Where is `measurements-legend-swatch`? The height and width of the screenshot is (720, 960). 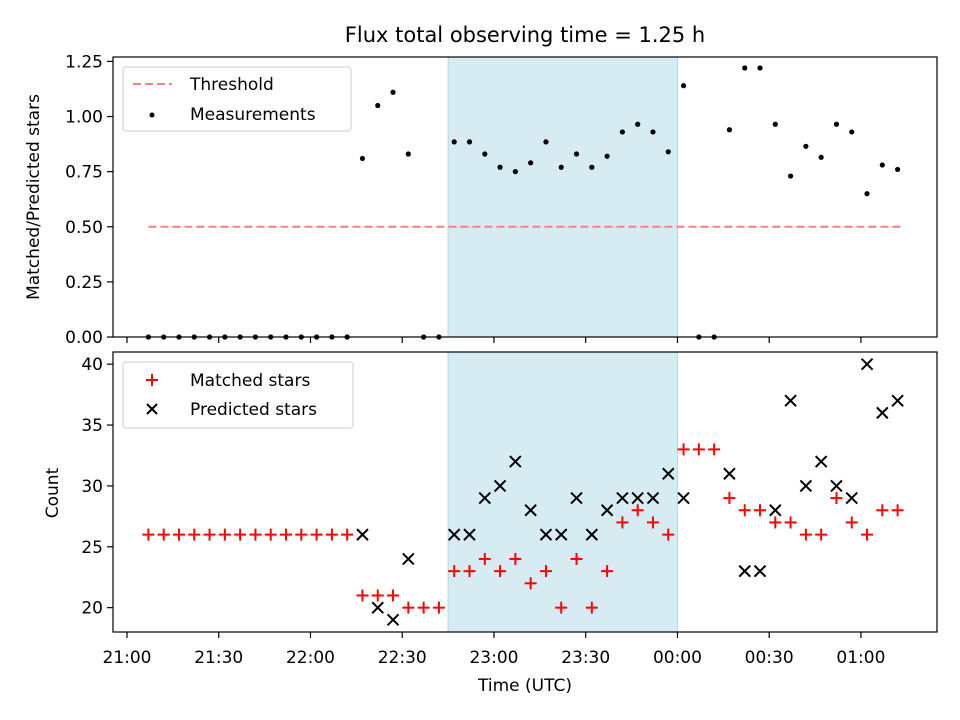
measurements-legend-swatch is located at coordinates (152, 115).